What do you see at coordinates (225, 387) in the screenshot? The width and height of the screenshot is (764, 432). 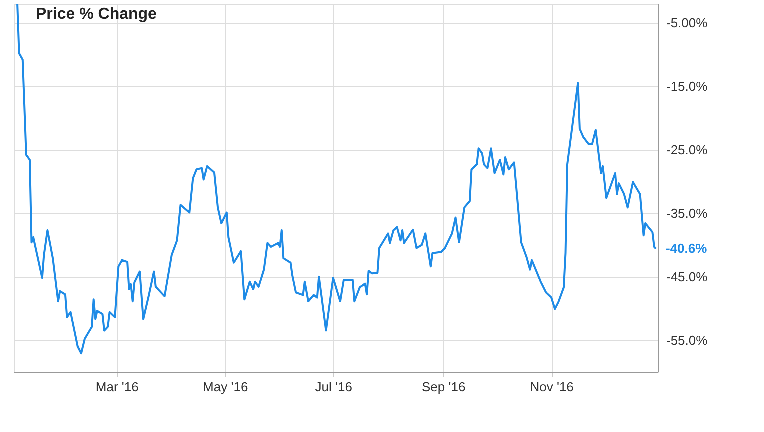 I see `x-tick-label: May '16` at bounding box center [225, 387].